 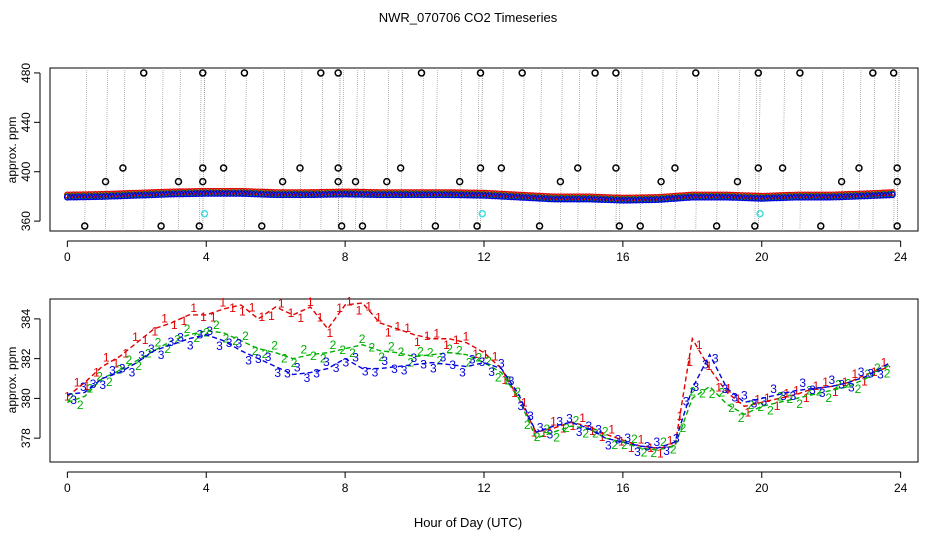 I want to click on y-tick-label: 400, so click(x=26, y=171).